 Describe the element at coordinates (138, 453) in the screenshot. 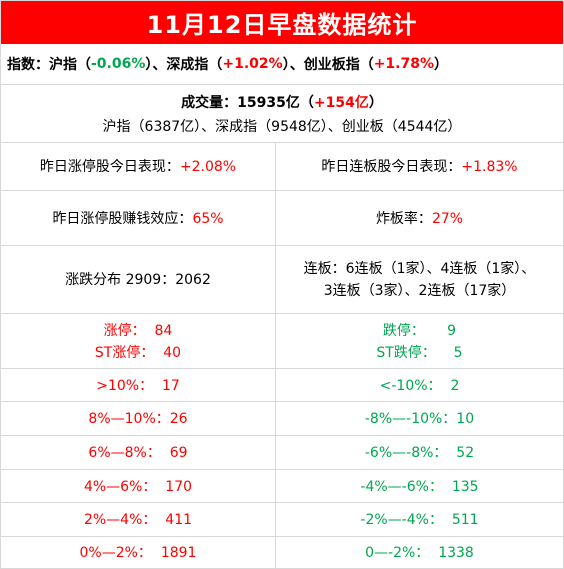

I see `range-up: 6%—8%： 69` at that location.